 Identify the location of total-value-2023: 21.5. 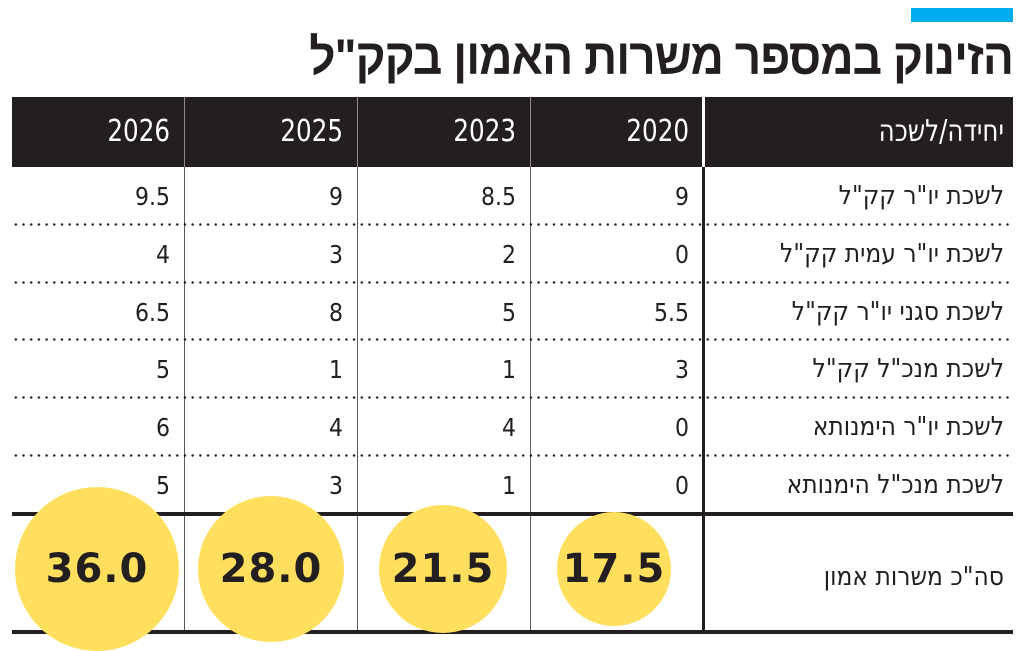
(443, 569).